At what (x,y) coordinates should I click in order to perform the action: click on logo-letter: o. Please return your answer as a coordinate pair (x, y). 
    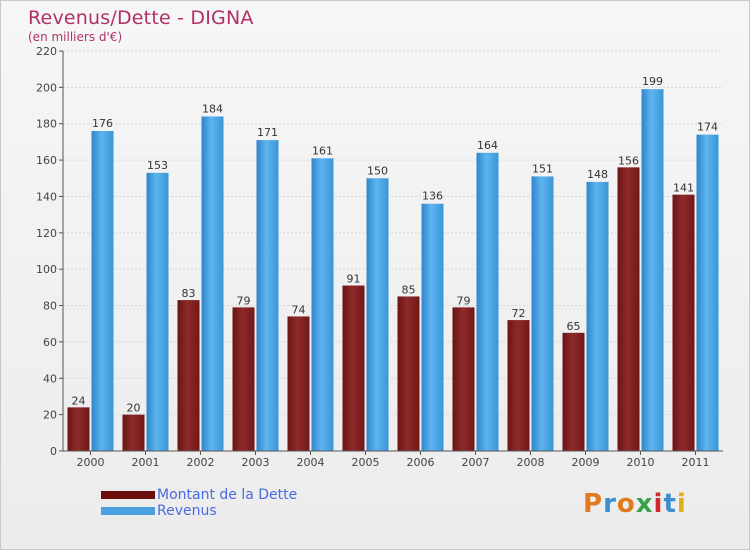
    Looking at the image, I should click on (626, 504).